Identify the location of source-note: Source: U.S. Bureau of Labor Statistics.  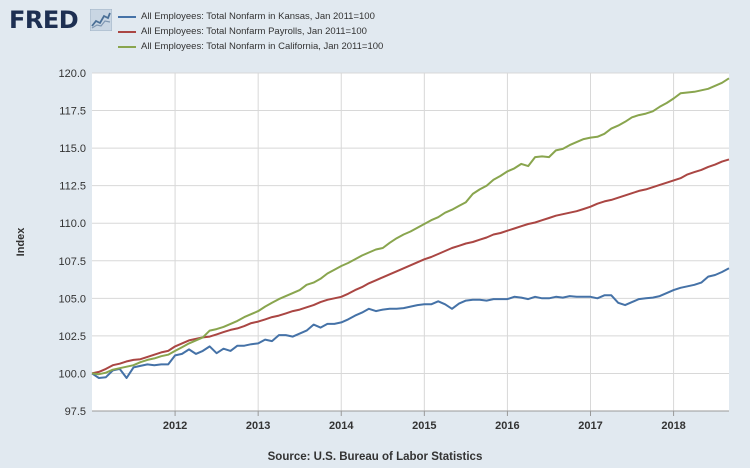
(375, 457).